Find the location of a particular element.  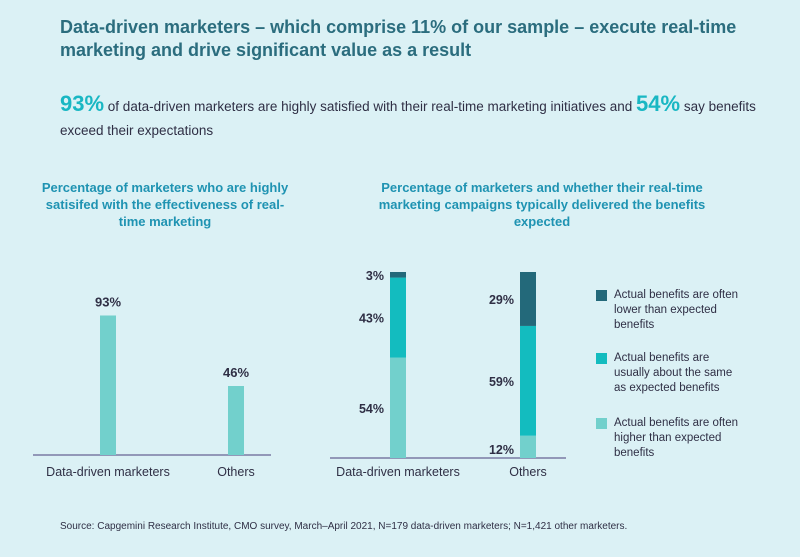

chart2-value-label-others-1: 59% is located at coordinates (501, 382).